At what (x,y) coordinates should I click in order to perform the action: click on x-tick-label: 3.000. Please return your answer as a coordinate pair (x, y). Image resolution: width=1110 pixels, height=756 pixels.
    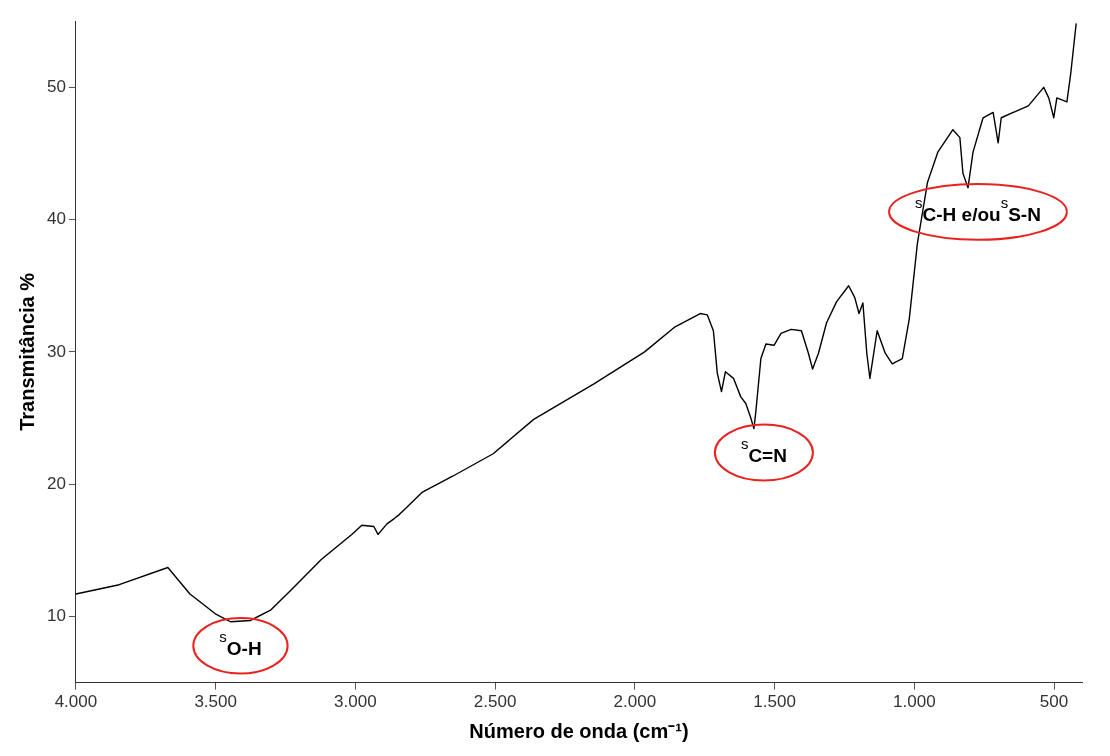
    Looking at the image, I should click on (355, 702).